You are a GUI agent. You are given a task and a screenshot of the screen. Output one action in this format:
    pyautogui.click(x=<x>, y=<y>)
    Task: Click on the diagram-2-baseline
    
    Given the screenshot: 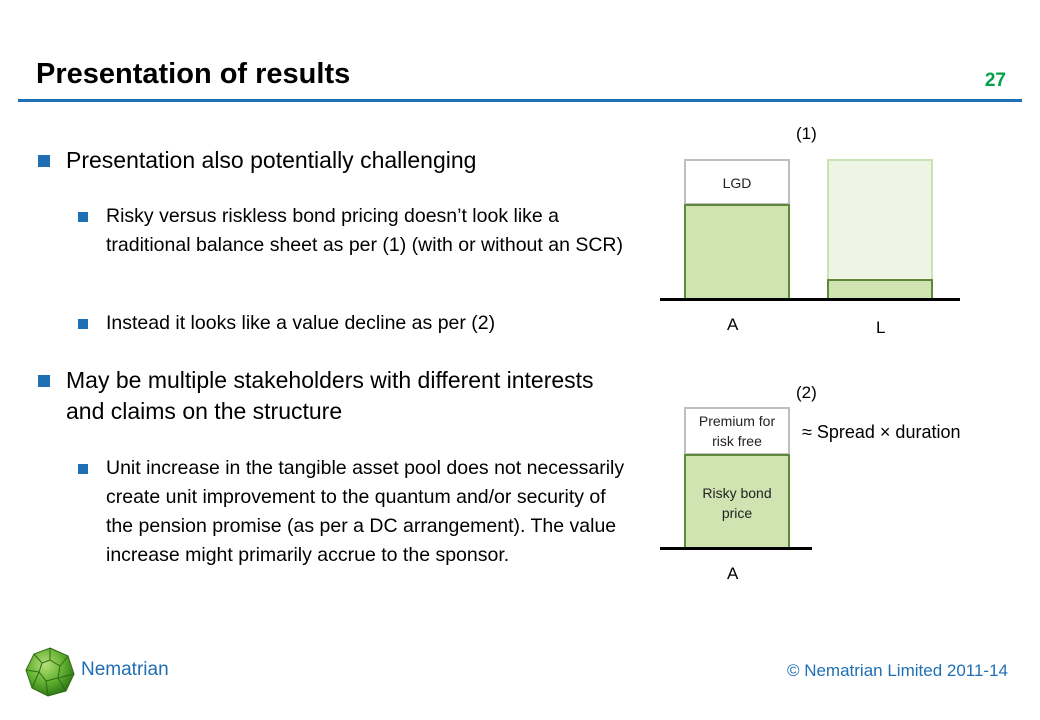 What is the action you would take?
    pyautogui.click(x=736, y=548)
    